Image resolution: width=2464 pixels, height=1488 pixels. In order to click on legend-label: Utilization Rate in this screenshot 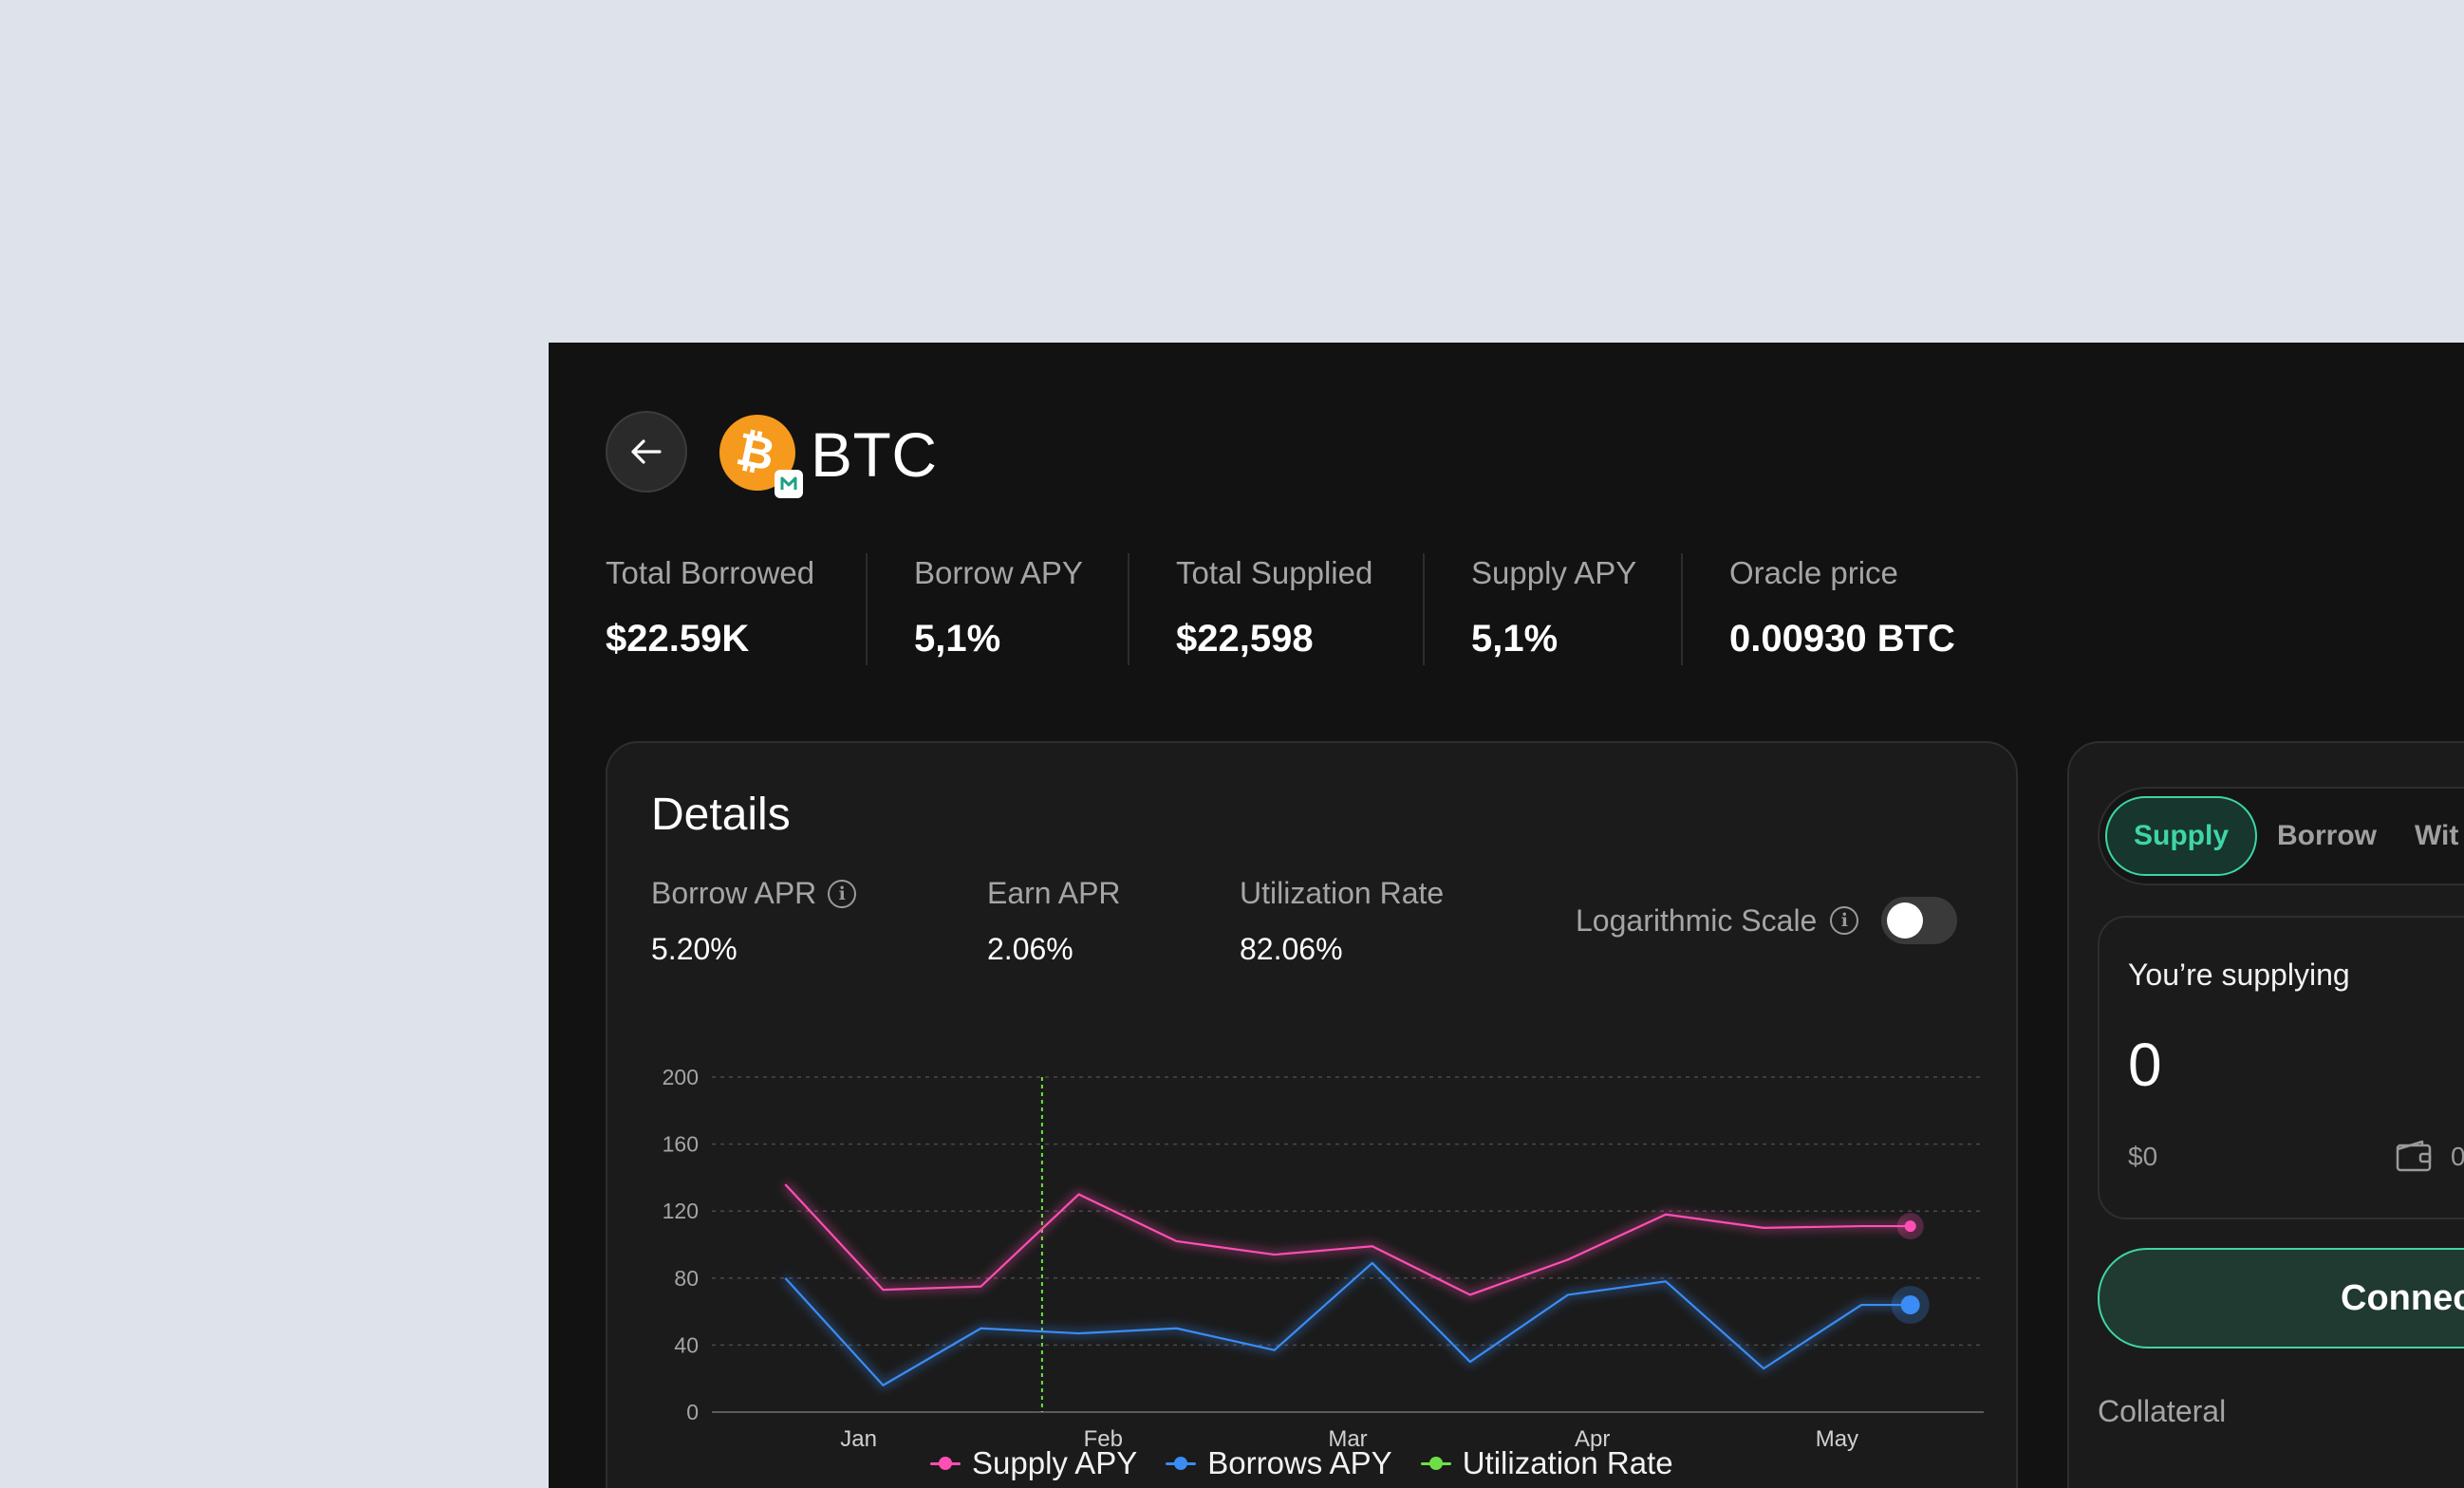, I will do `click(1568, 1462)`.